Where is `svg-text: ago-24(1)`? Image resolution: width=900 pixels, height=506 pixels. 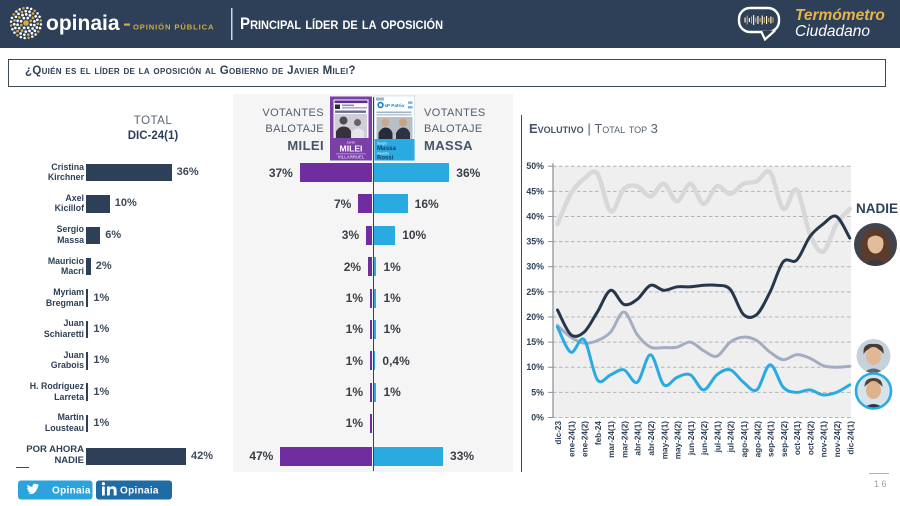 svg-text: ago-24(1) is located at coordinates (744, 439).